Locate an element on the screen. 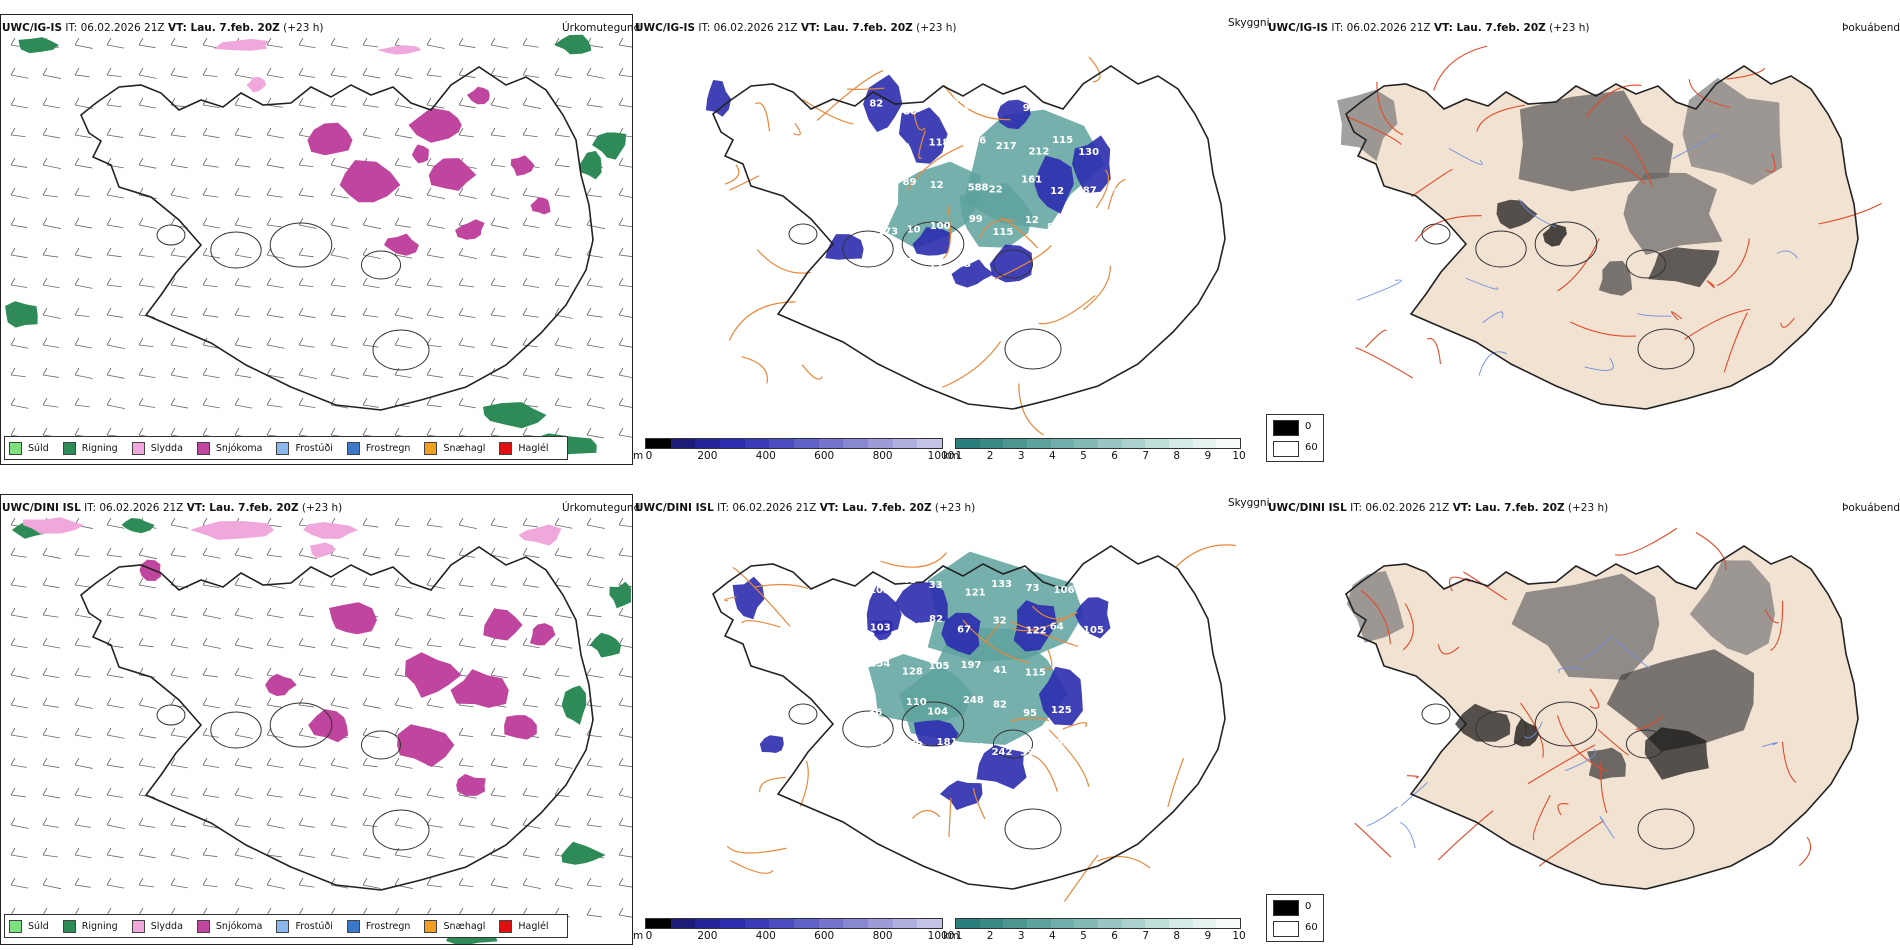 This screenshot has width=1900, height=950. cloud-base-label: 95 is located at coordinates (1121, 192).